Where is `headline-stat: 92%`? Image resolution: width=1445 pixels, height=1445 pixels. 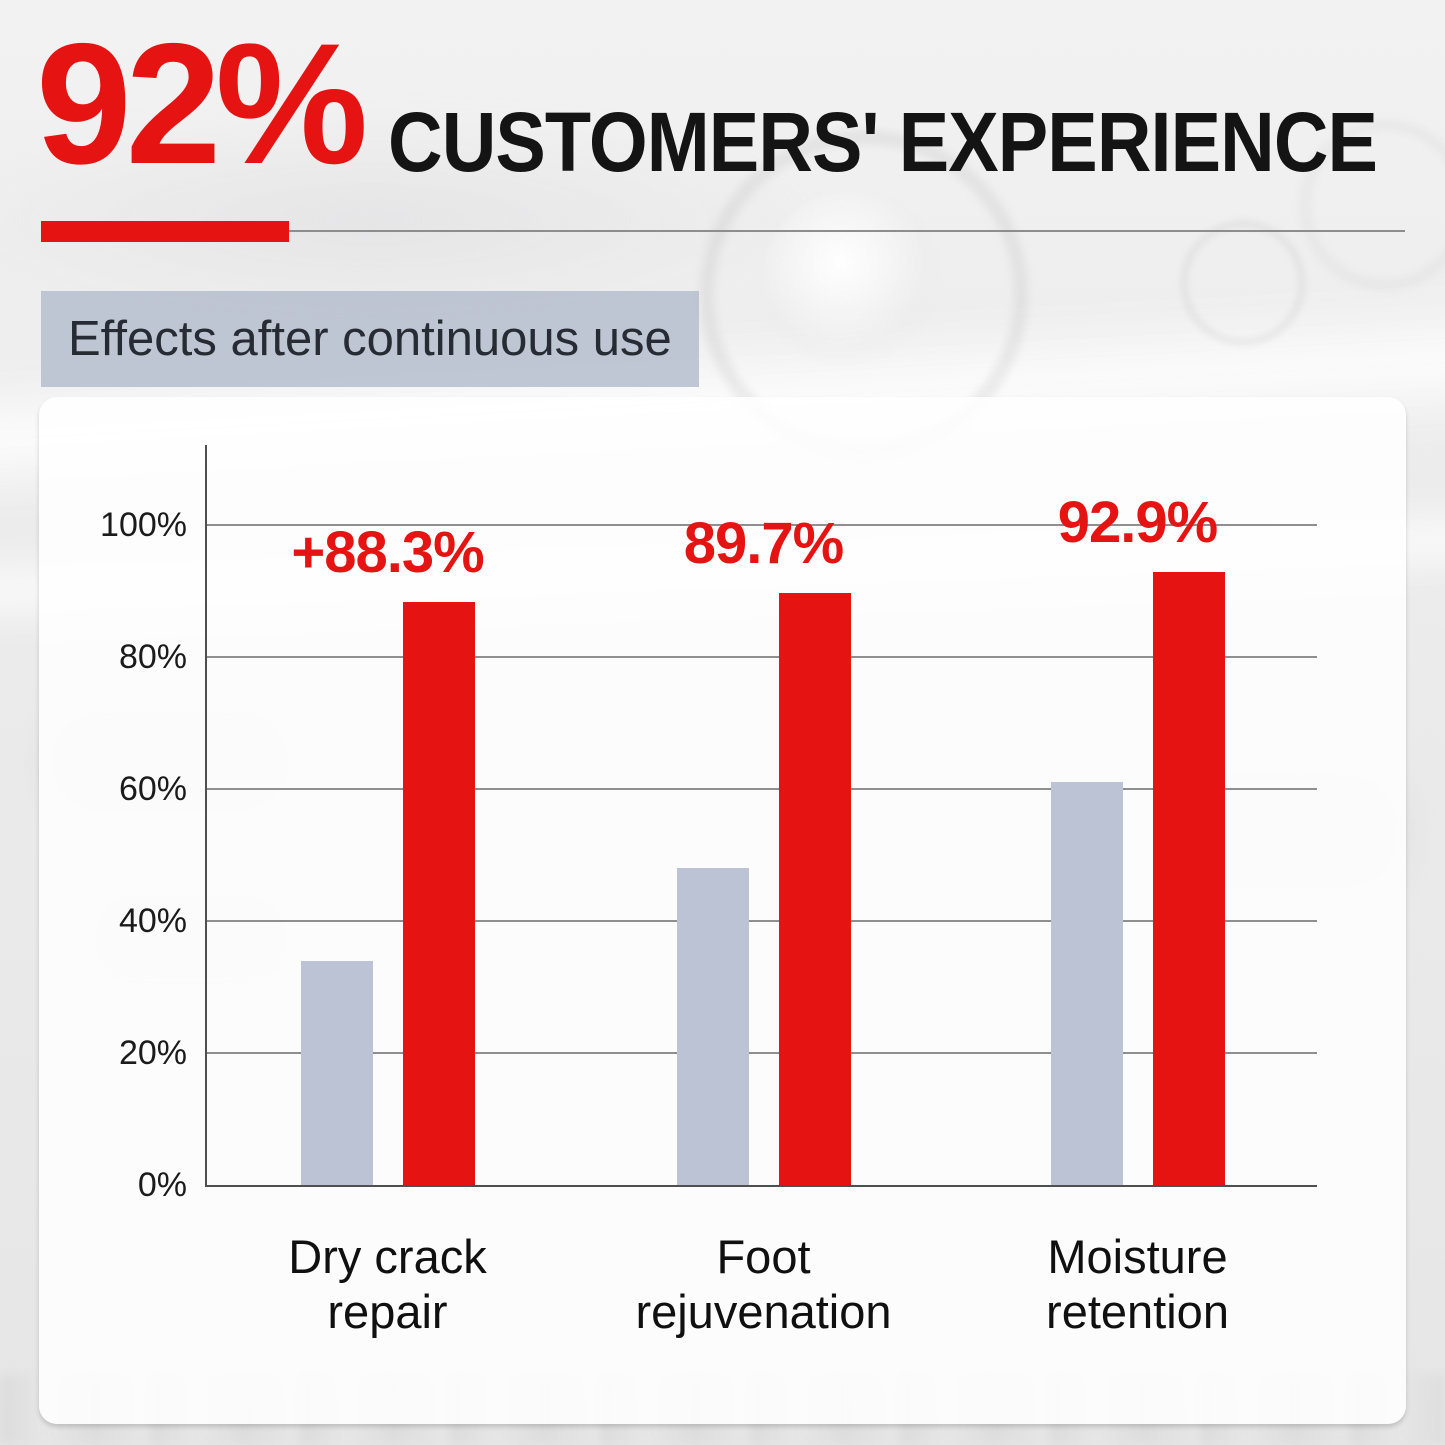
headline-stat: 92% is located at coordinates (202, 104).